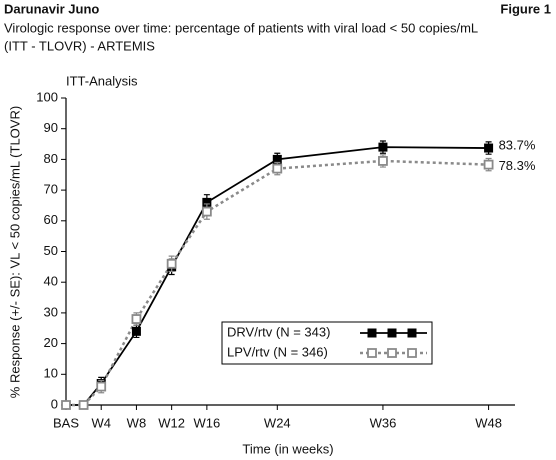  I want to click on x-tick-label: W12, so click(171, 422).